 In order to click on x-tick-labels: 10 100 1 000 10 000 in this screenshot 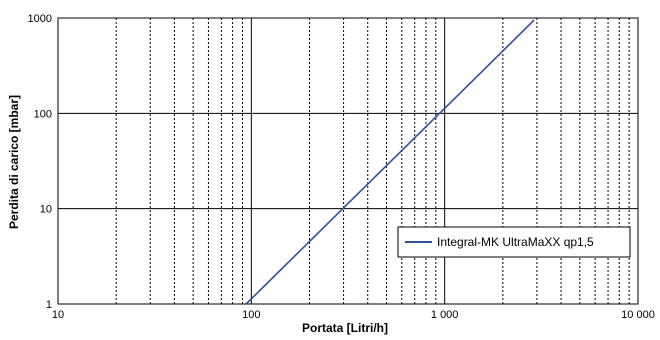, I will do `click(353, 315)`.